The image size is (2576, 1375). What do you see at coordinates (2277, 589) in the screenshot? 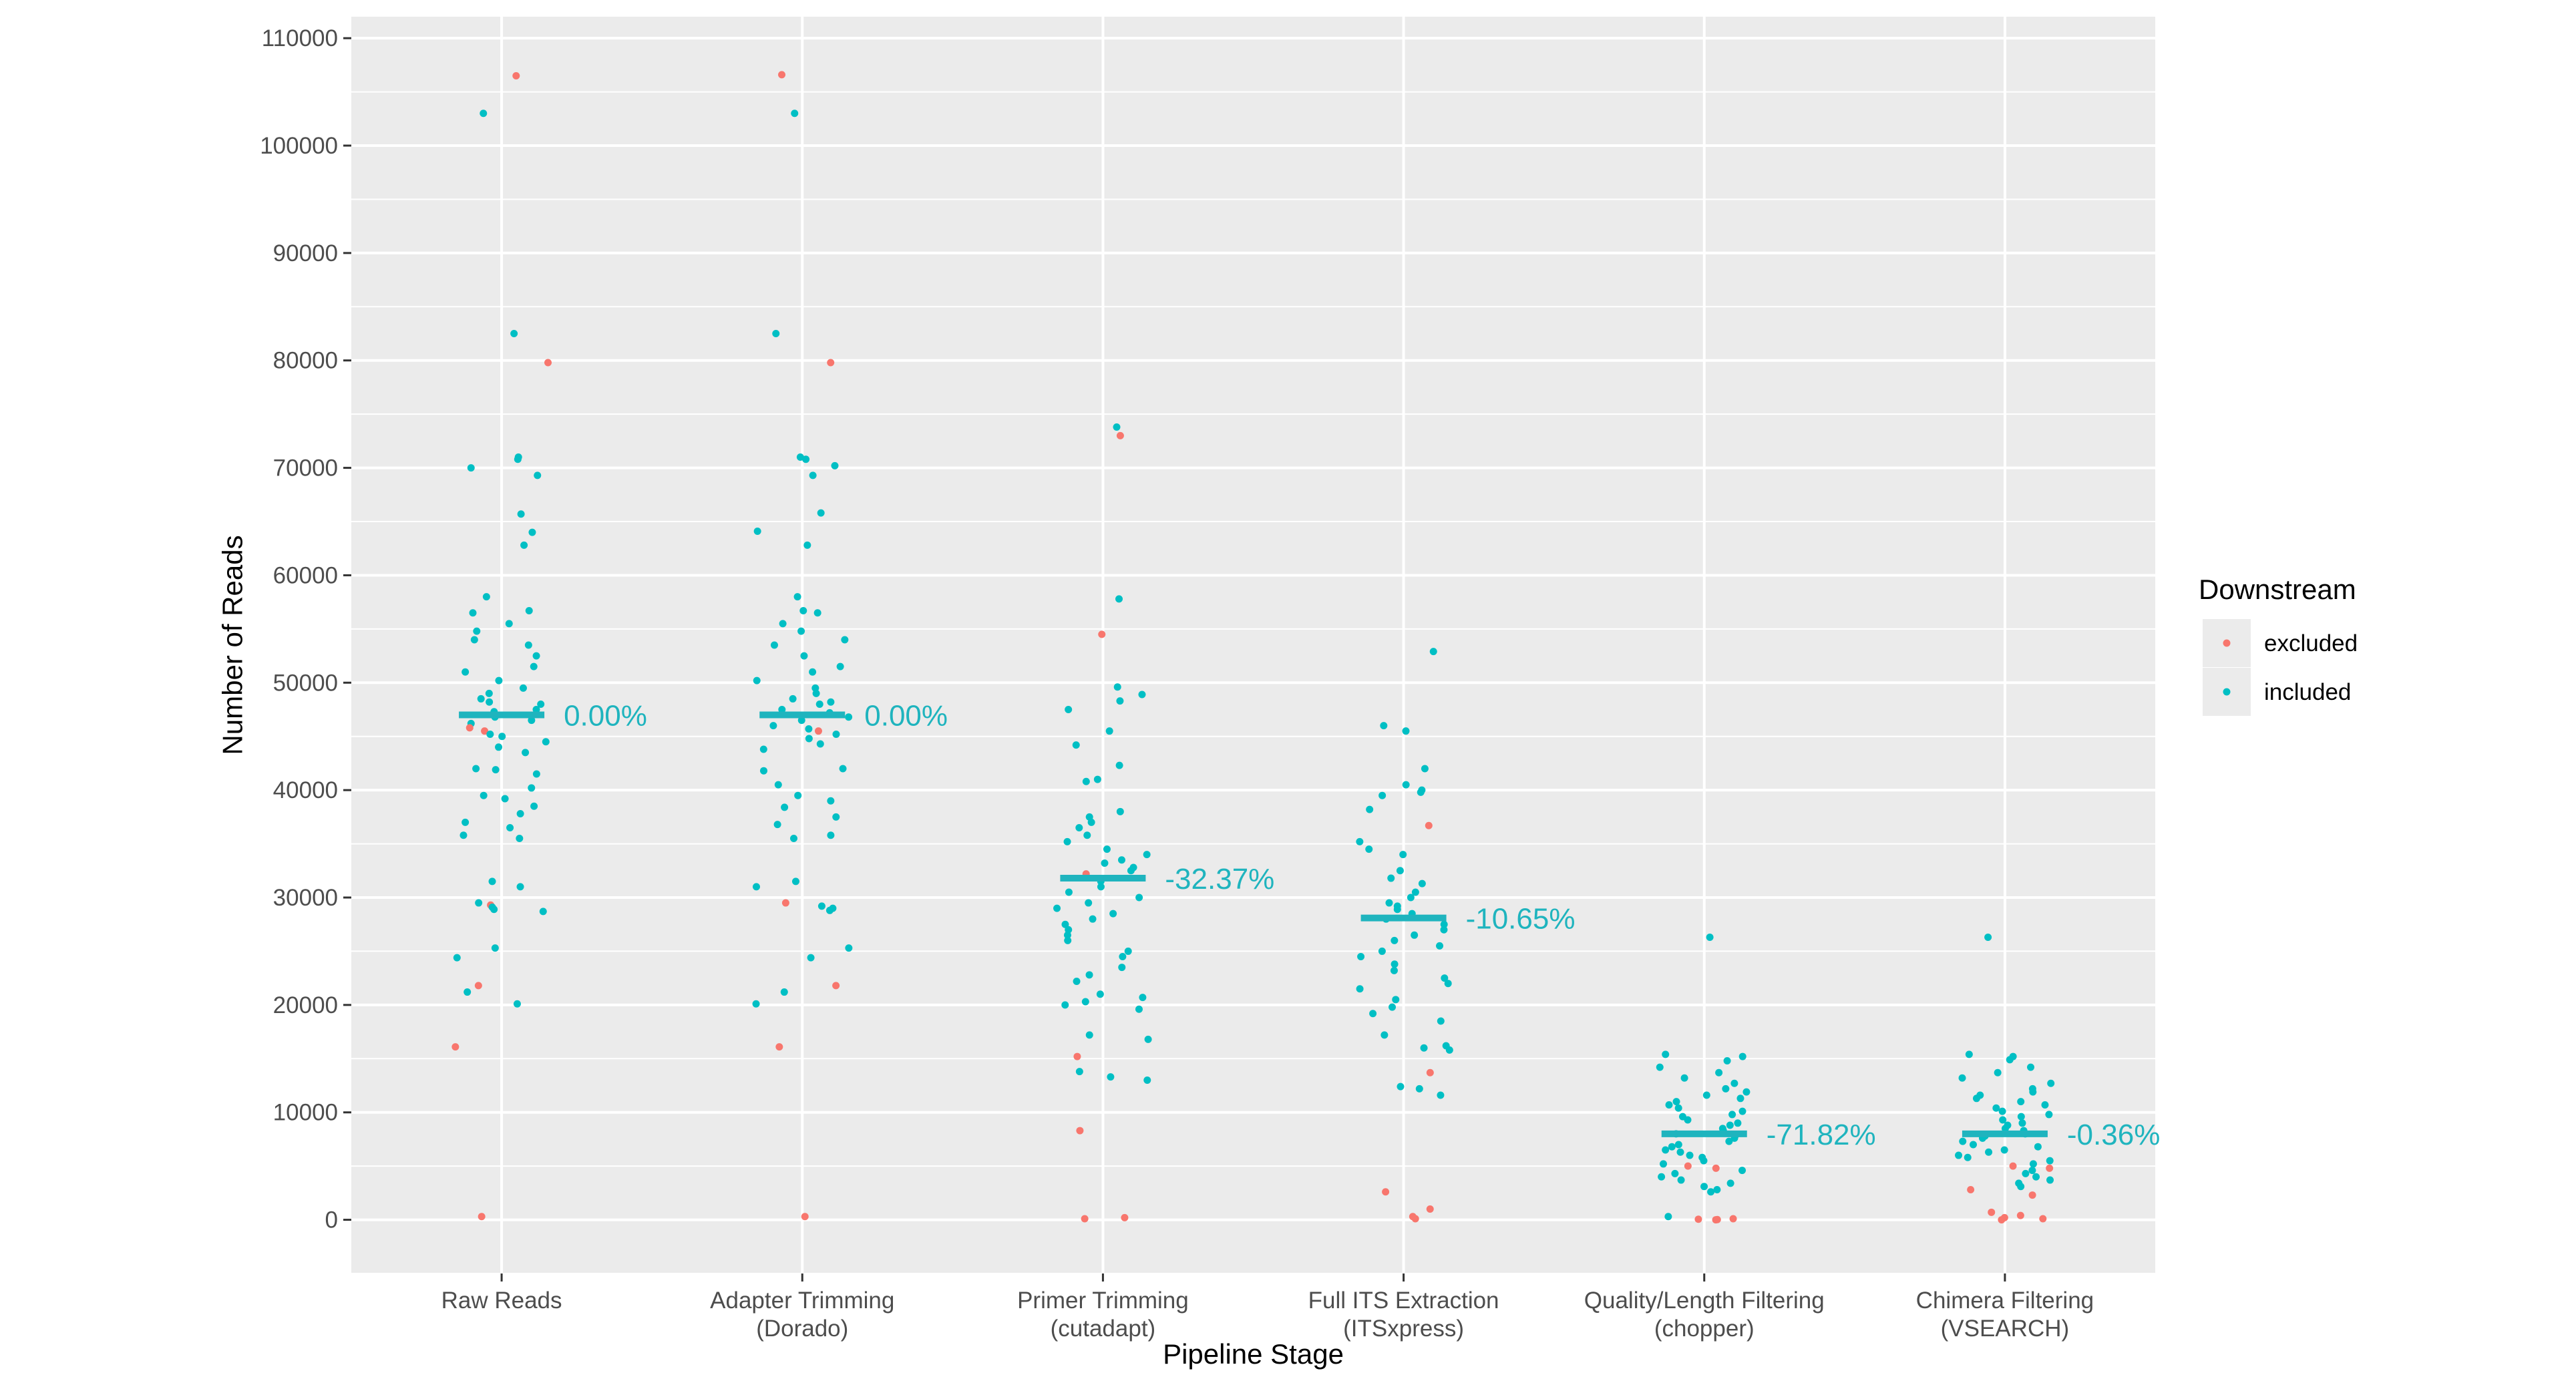
I see `legend-title: Downstream` at bounding box center [2277, 589].